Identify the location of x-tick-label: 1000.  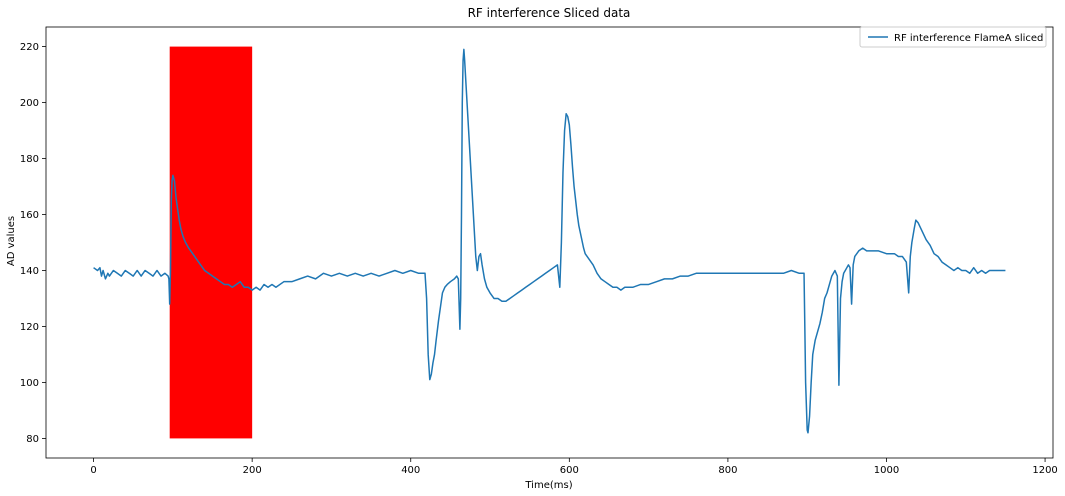
(886, 470).